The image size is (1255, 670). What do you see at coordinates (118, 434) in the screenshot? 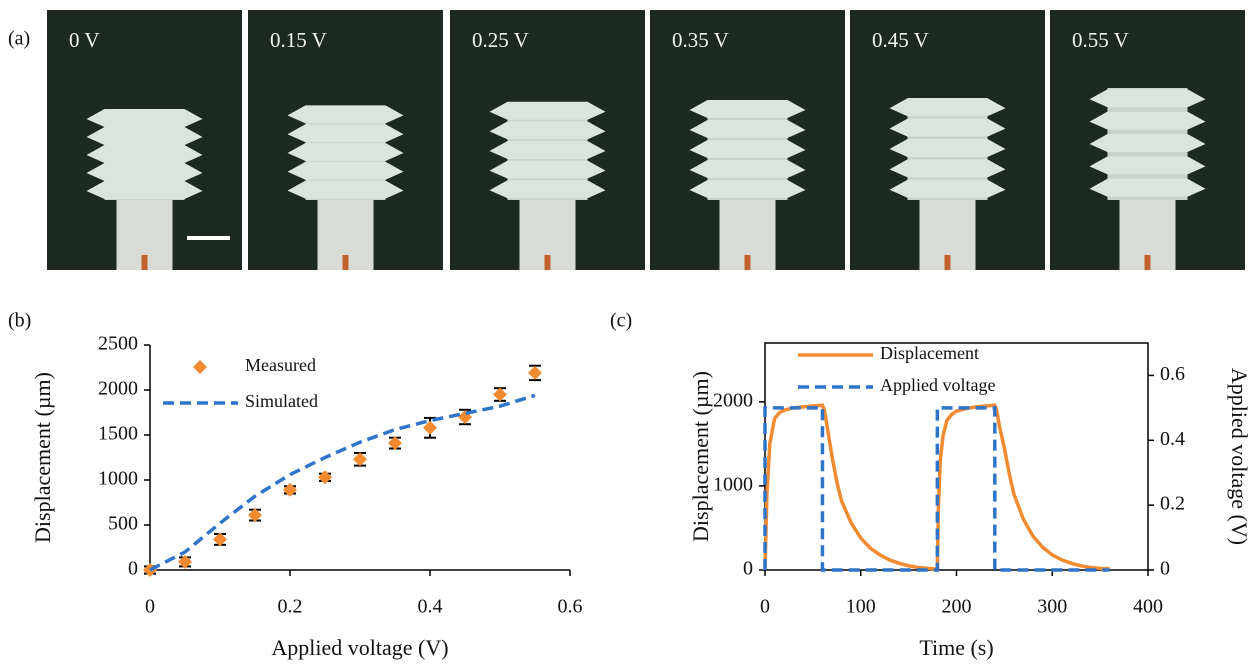
I see `y-tick-label: 1500` at bounding box center [118, 434].